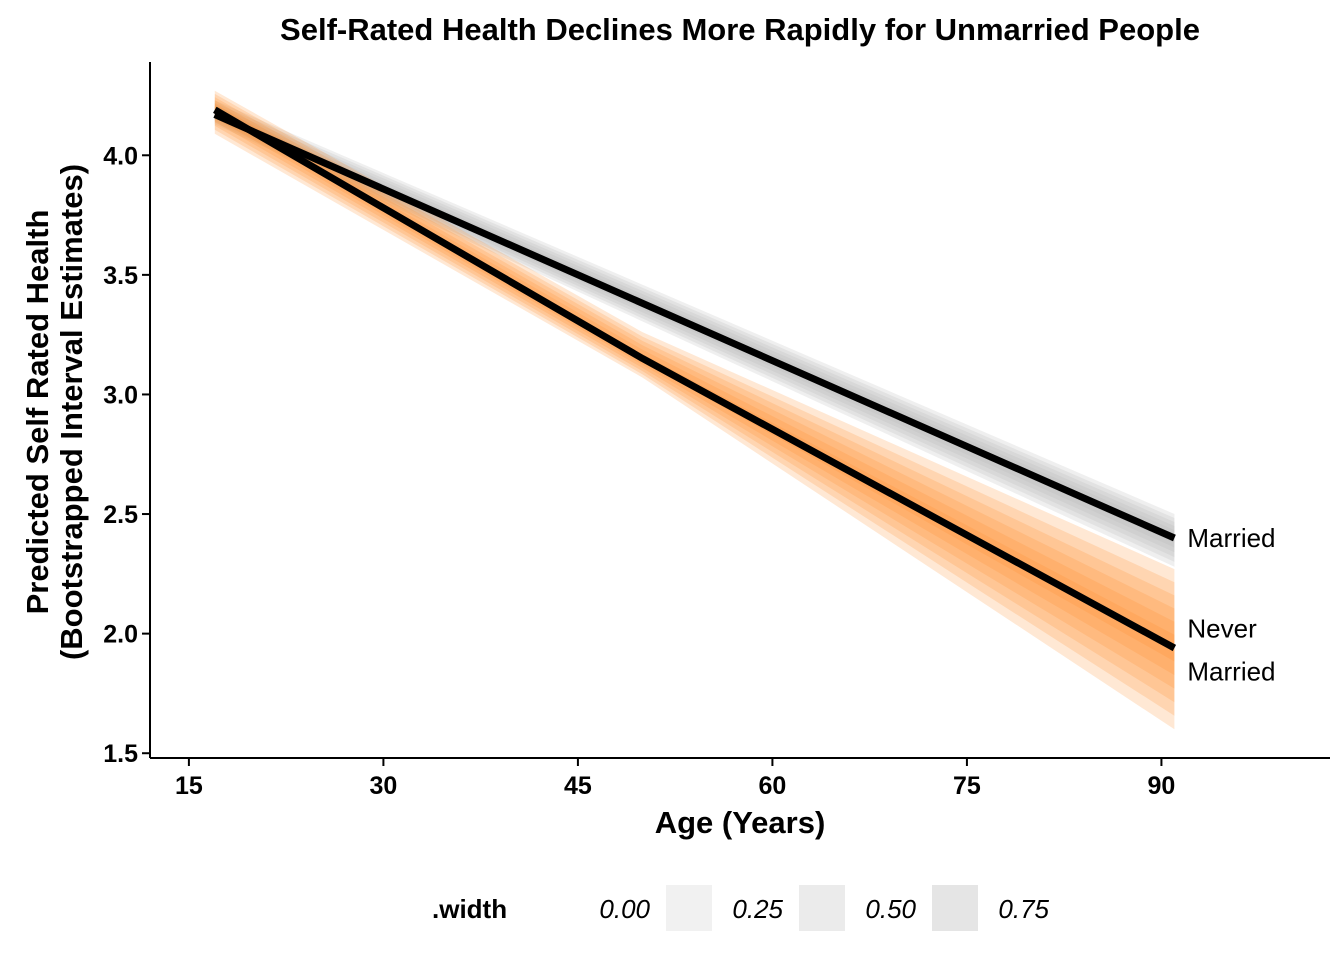 This screenshot has height=960, width=1344. I want to click on series-label-2-line-1: Never, so click(1222, 628).